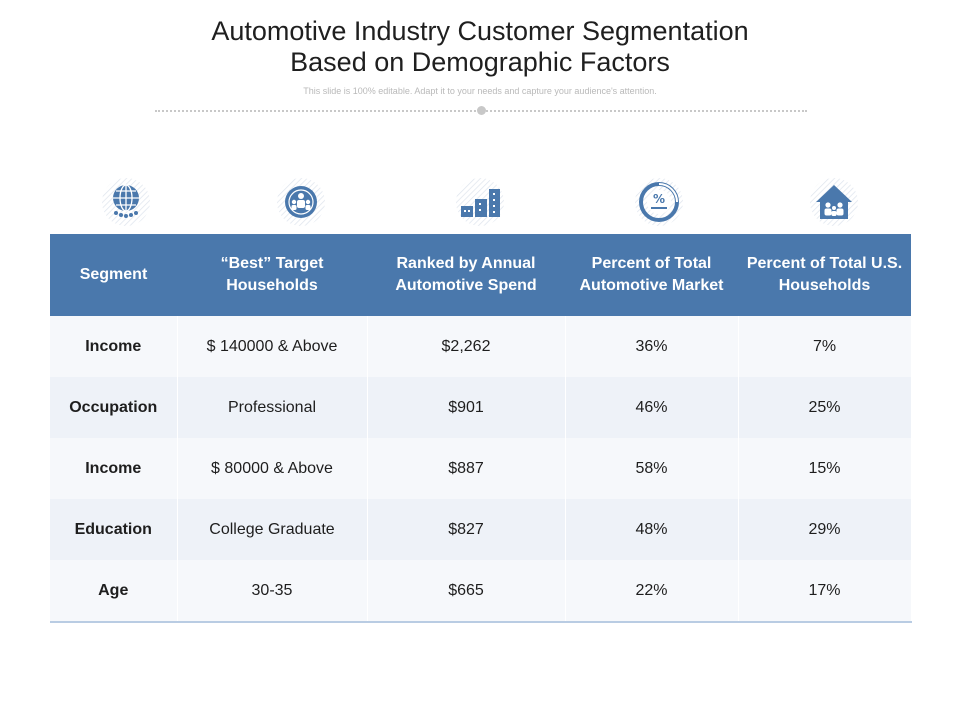 This screenshot has height=720, width=960. What do you see at coordinates (113, 275) in the screenshot?
I see `column-header: Segment` at bounding box center [113, 275].